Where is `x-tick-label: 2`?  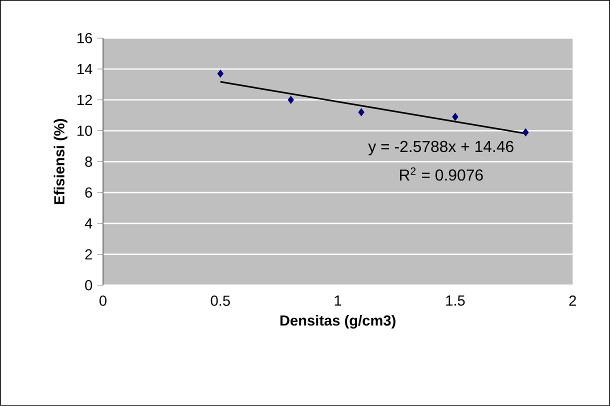
x-tick-label: 2 is located at coordinates (572, 301).